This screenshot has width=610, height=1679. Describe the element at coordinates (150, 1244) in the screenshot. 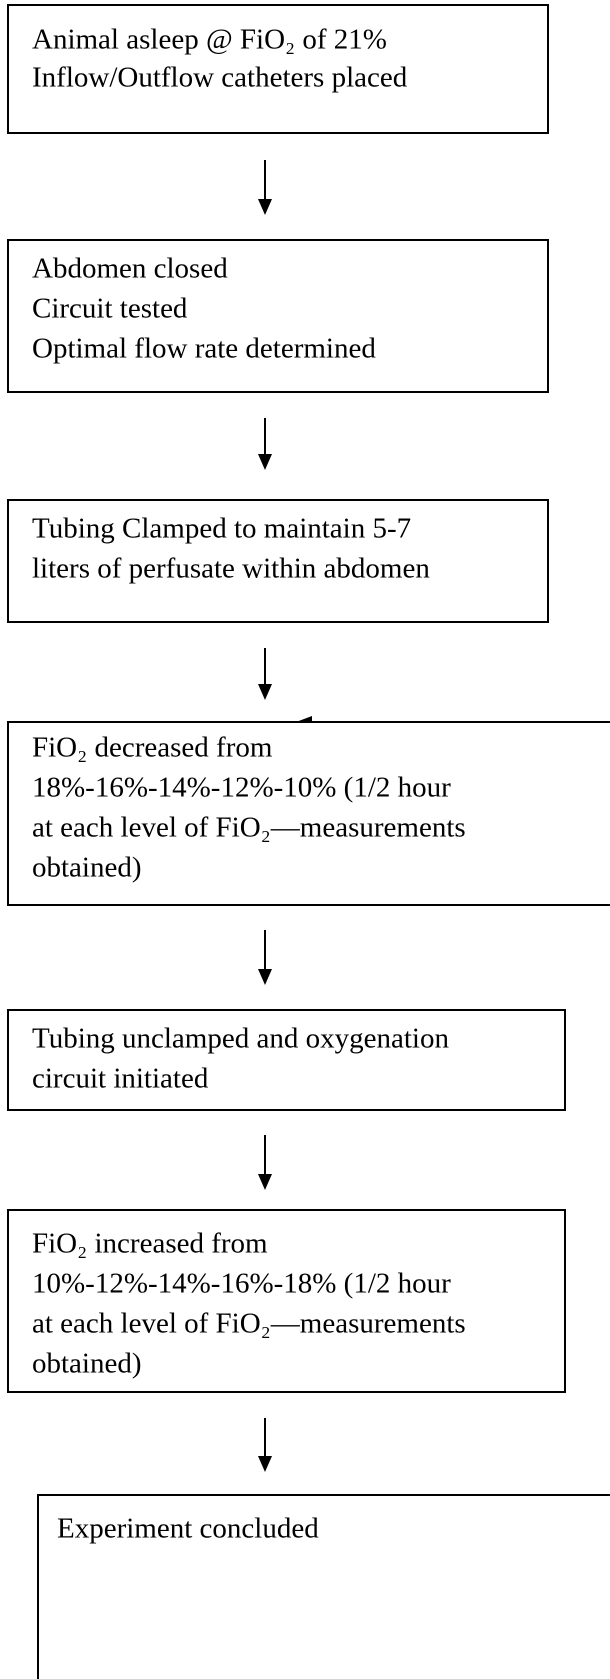

I see `step-text: FiO₂ increased from` at that location.